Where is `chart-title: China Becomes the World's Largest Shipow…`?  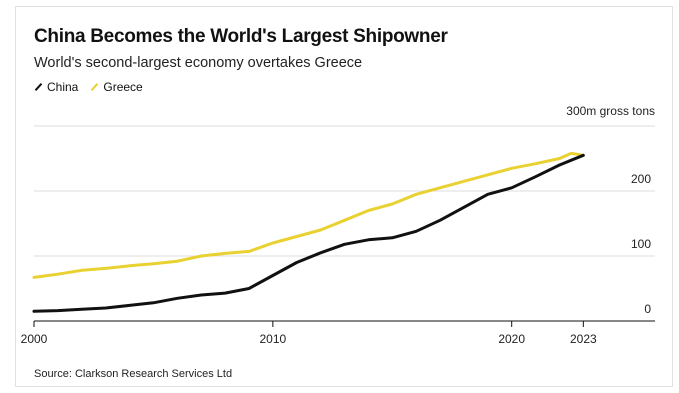 chart-title: China Becomes the World's Largest Shipow… is located at coordinates (241, 36).